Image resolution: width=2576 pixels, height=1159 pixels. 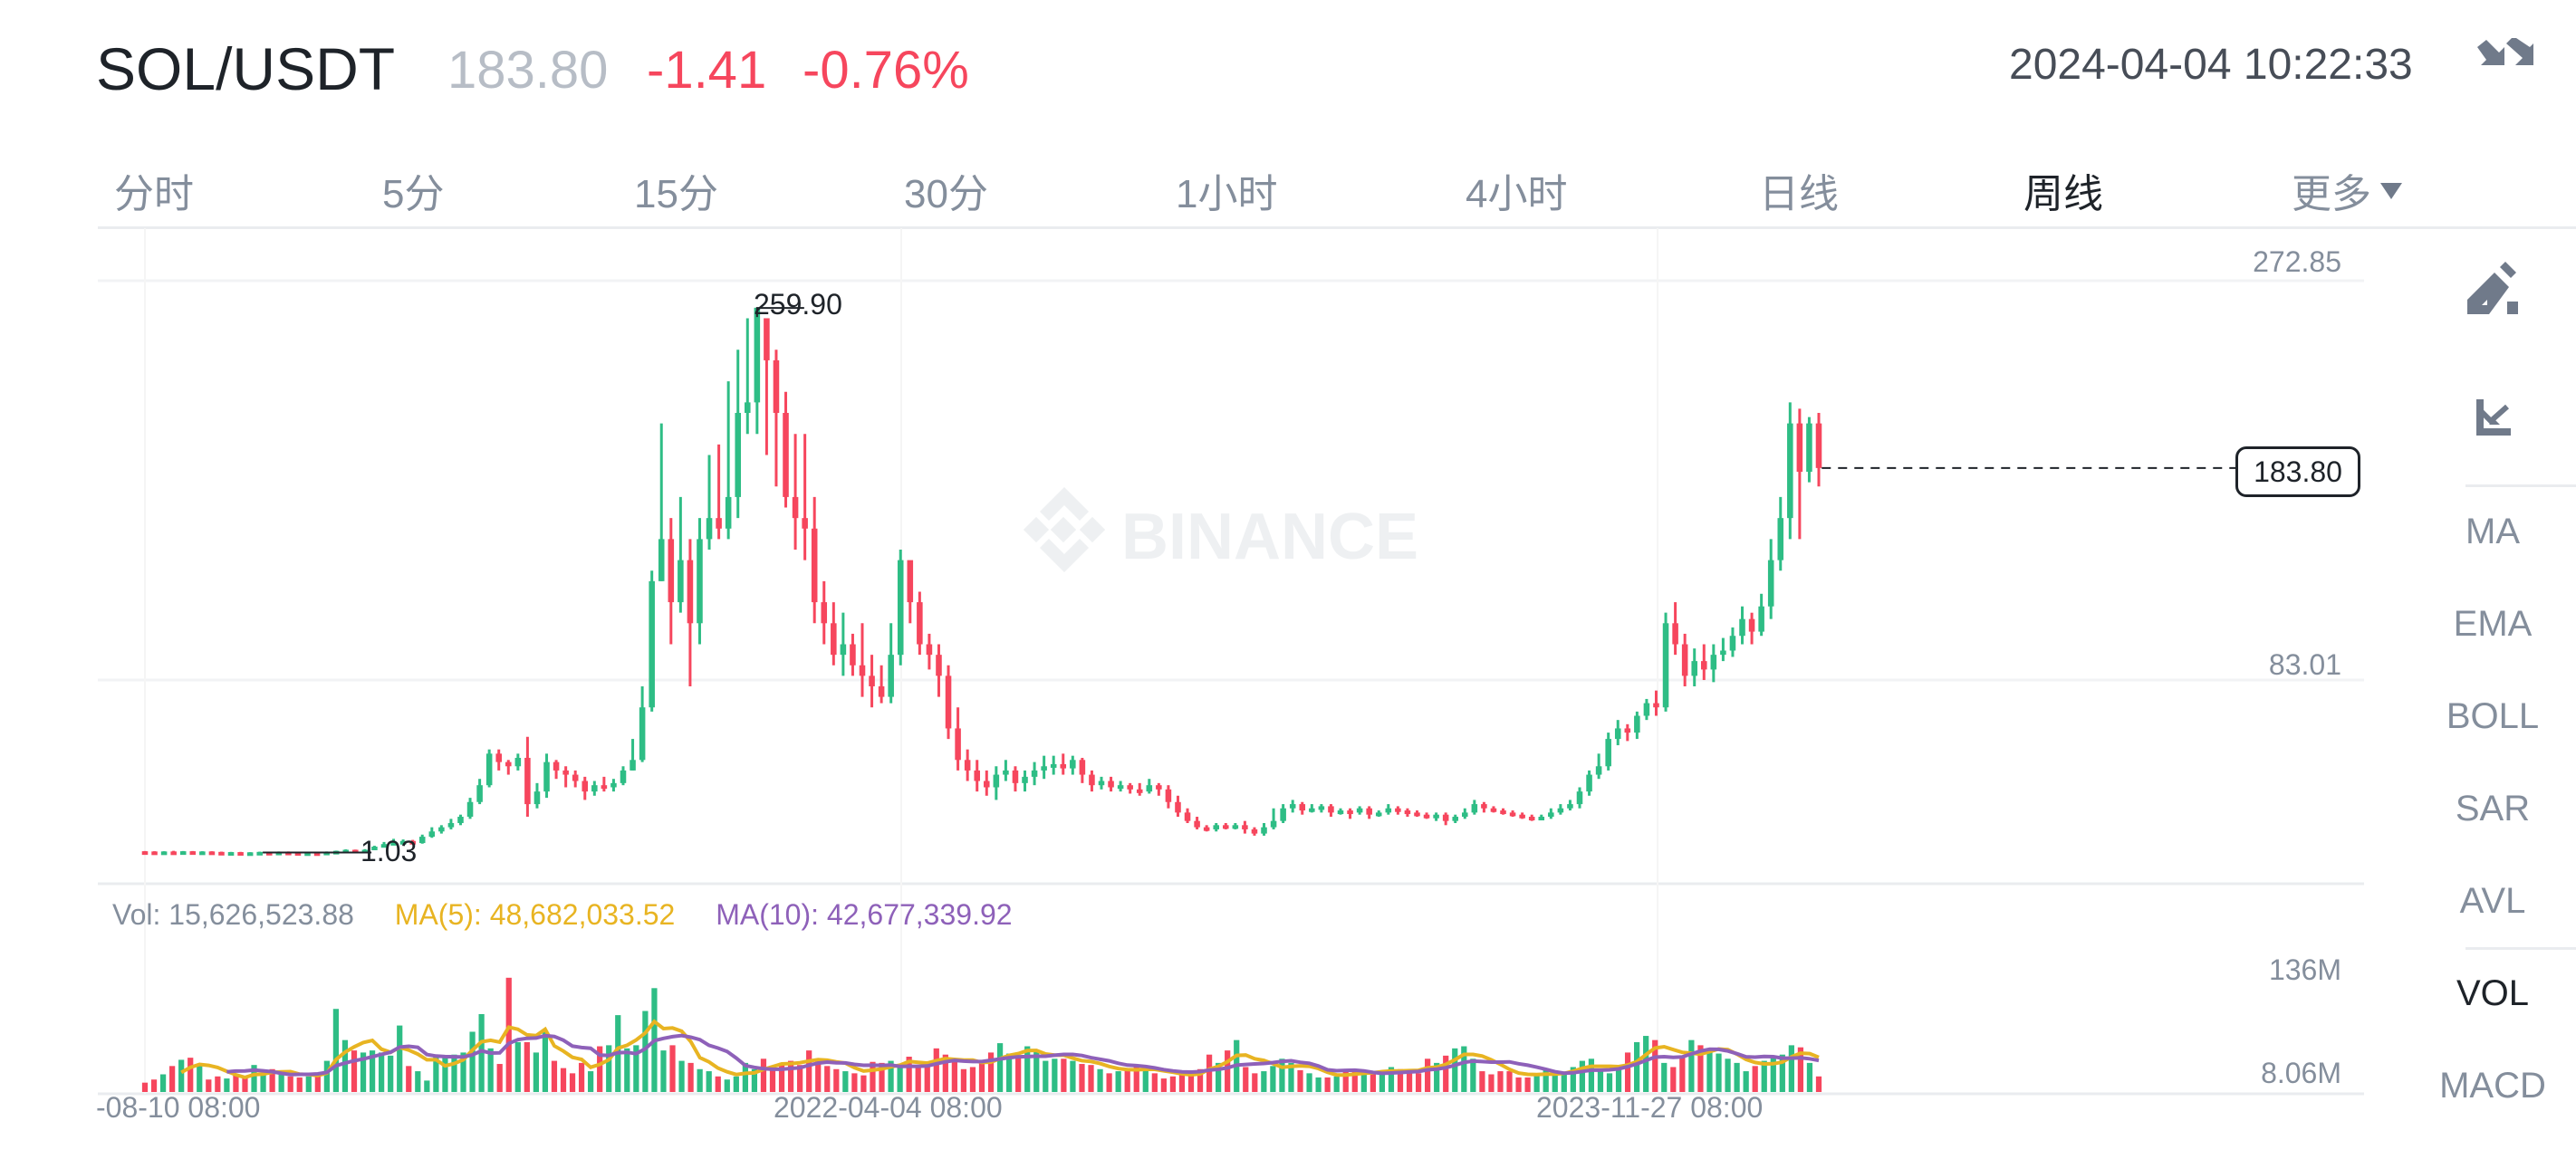 I want to click on tab-more-dropdown: 更多, so click(x=2347, y=190).